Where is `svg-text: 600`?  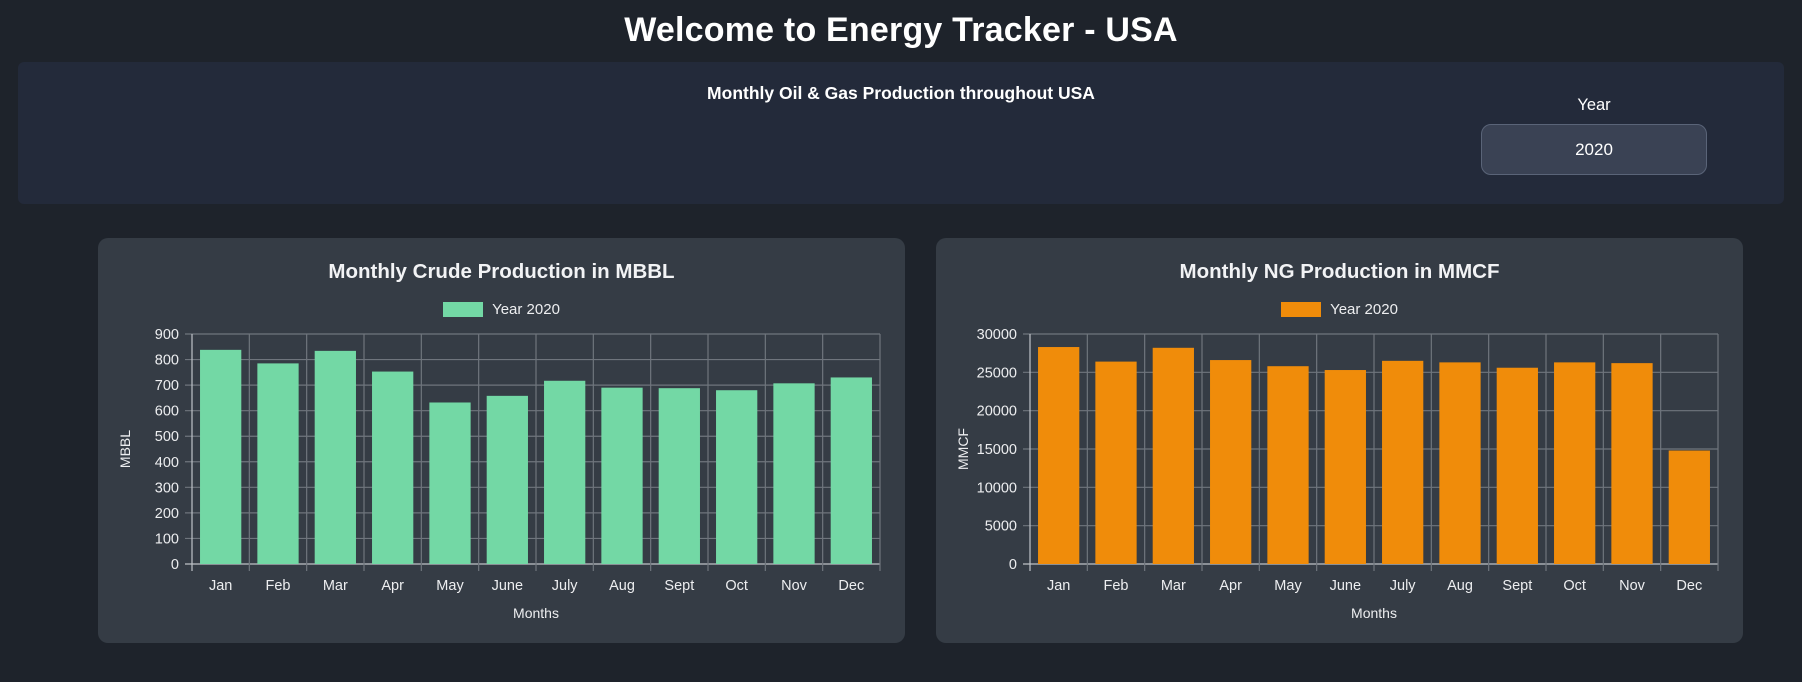
svg-text: 600 is located at coordinates (166, 412).